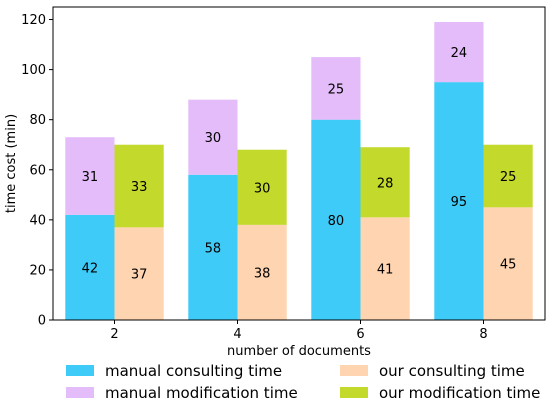 The width and height of the screenshot is (550, 406). I want to click on bar-value-label: 38, so click(262, 273).